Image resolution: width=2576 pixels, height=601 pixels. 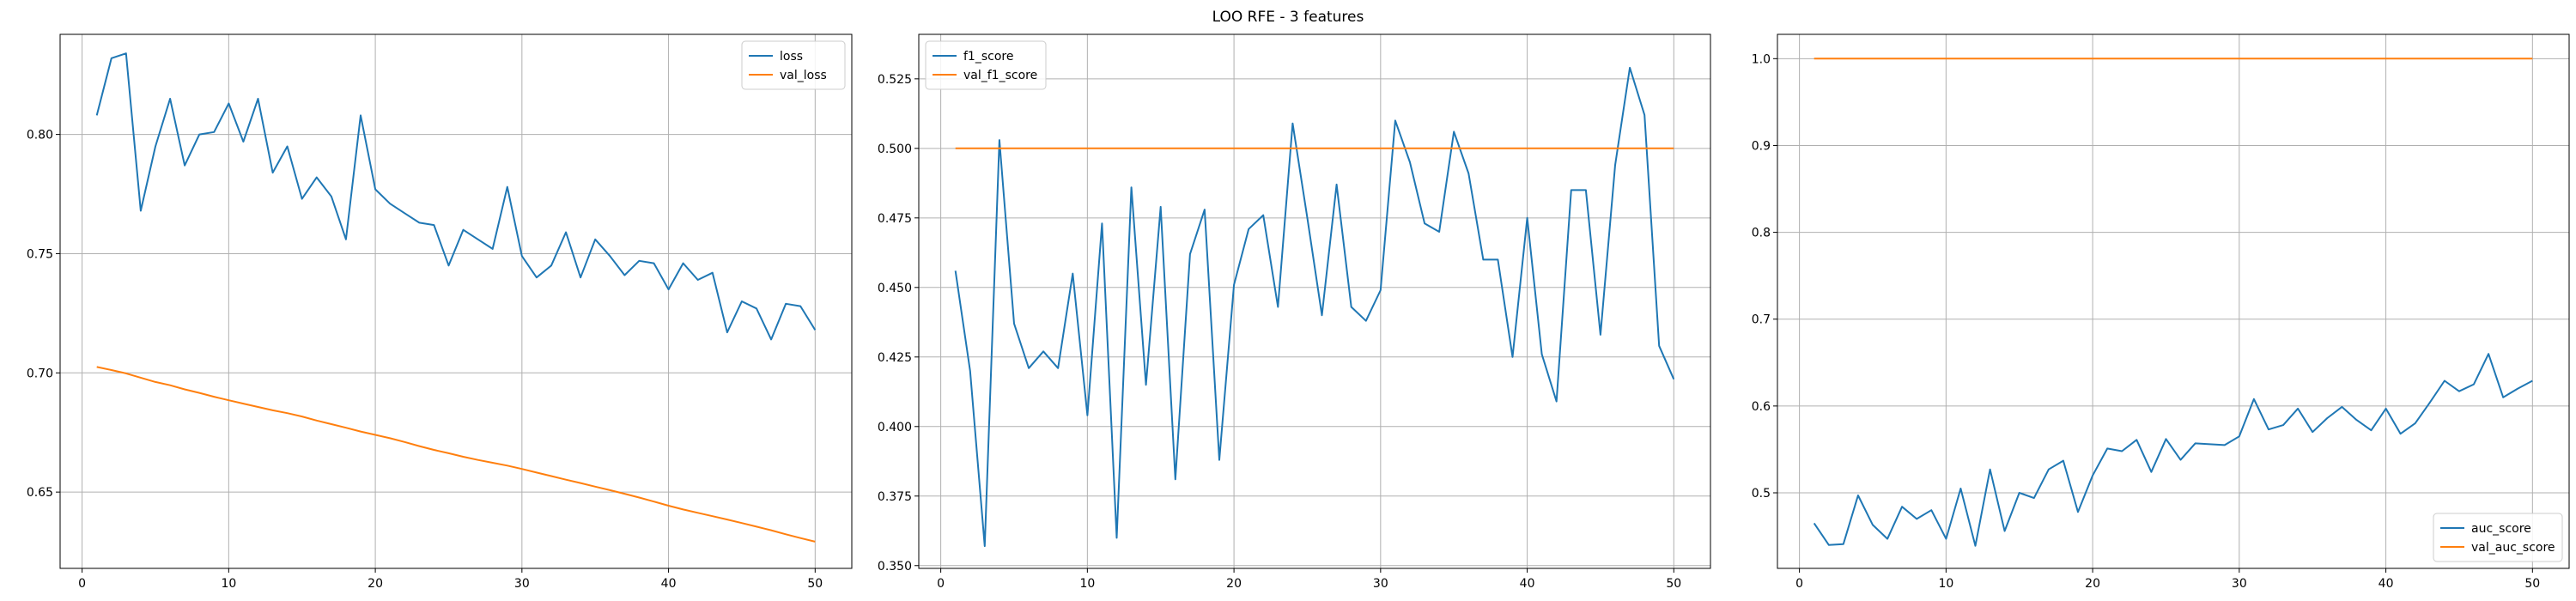 What do you see at coordinates (456, 454) in the screenshot?
I see `series-line-val-loss` at bounding box center [456, 454].